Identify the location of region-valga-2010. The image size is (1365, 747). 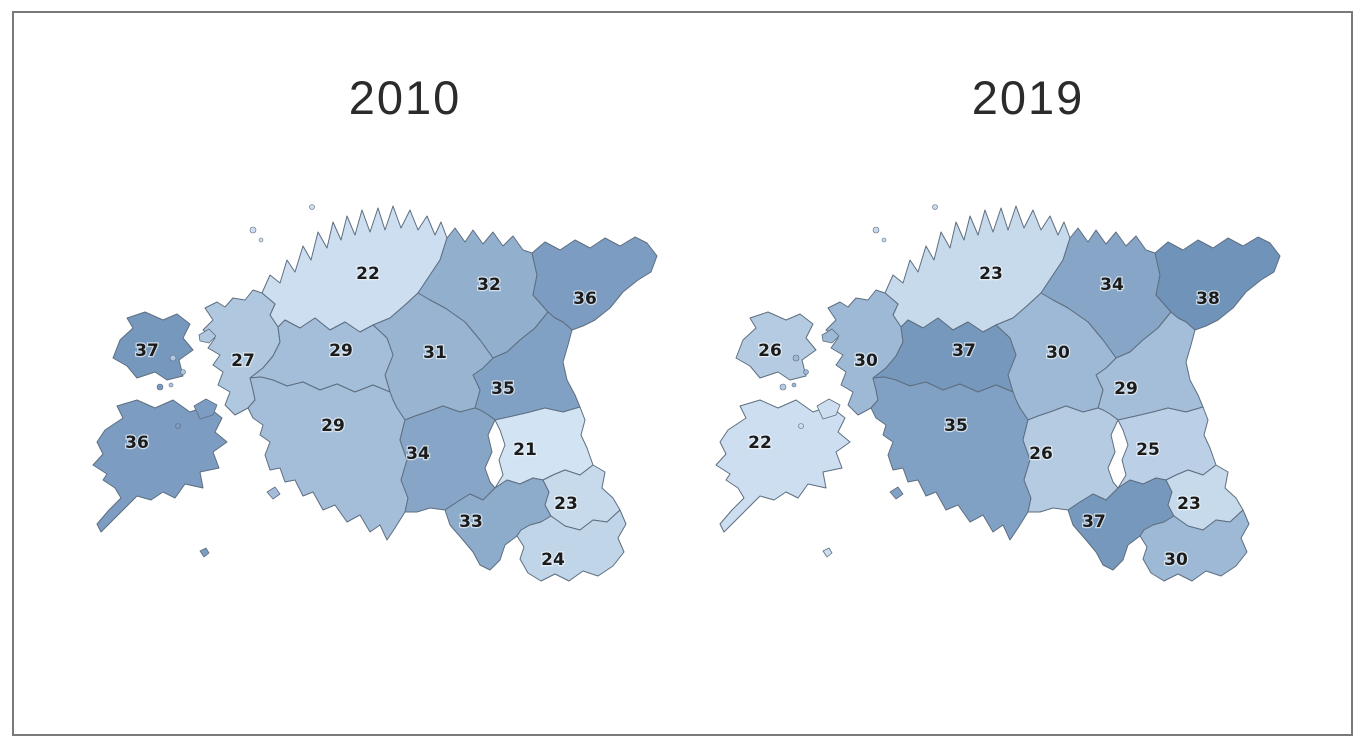
(498, 524).